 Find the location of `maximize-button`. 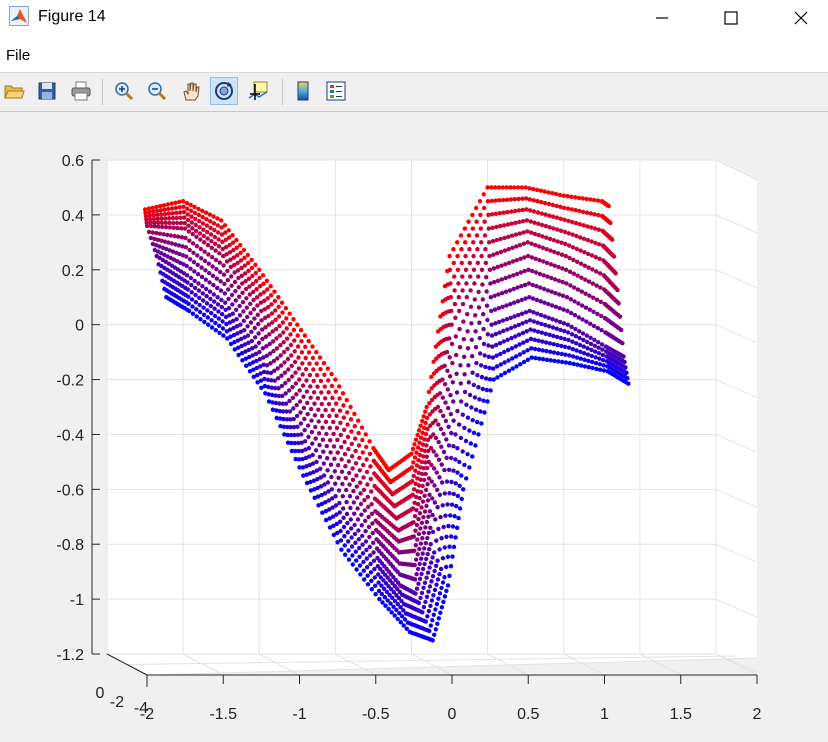

maximize-button is located at coordinates (731, 18).